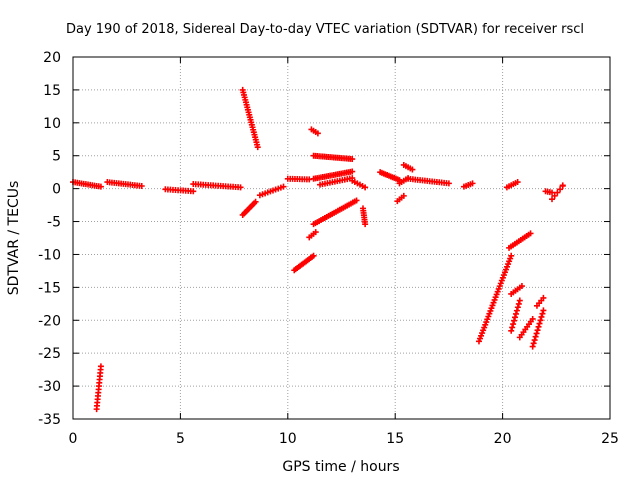 This screenshot has width=640, height=480. What do you see at coordinates (14, 238) in the screenshot?
I see `y-axis-label: SDTVAR / TECUs` at bounding box center [14, 238].